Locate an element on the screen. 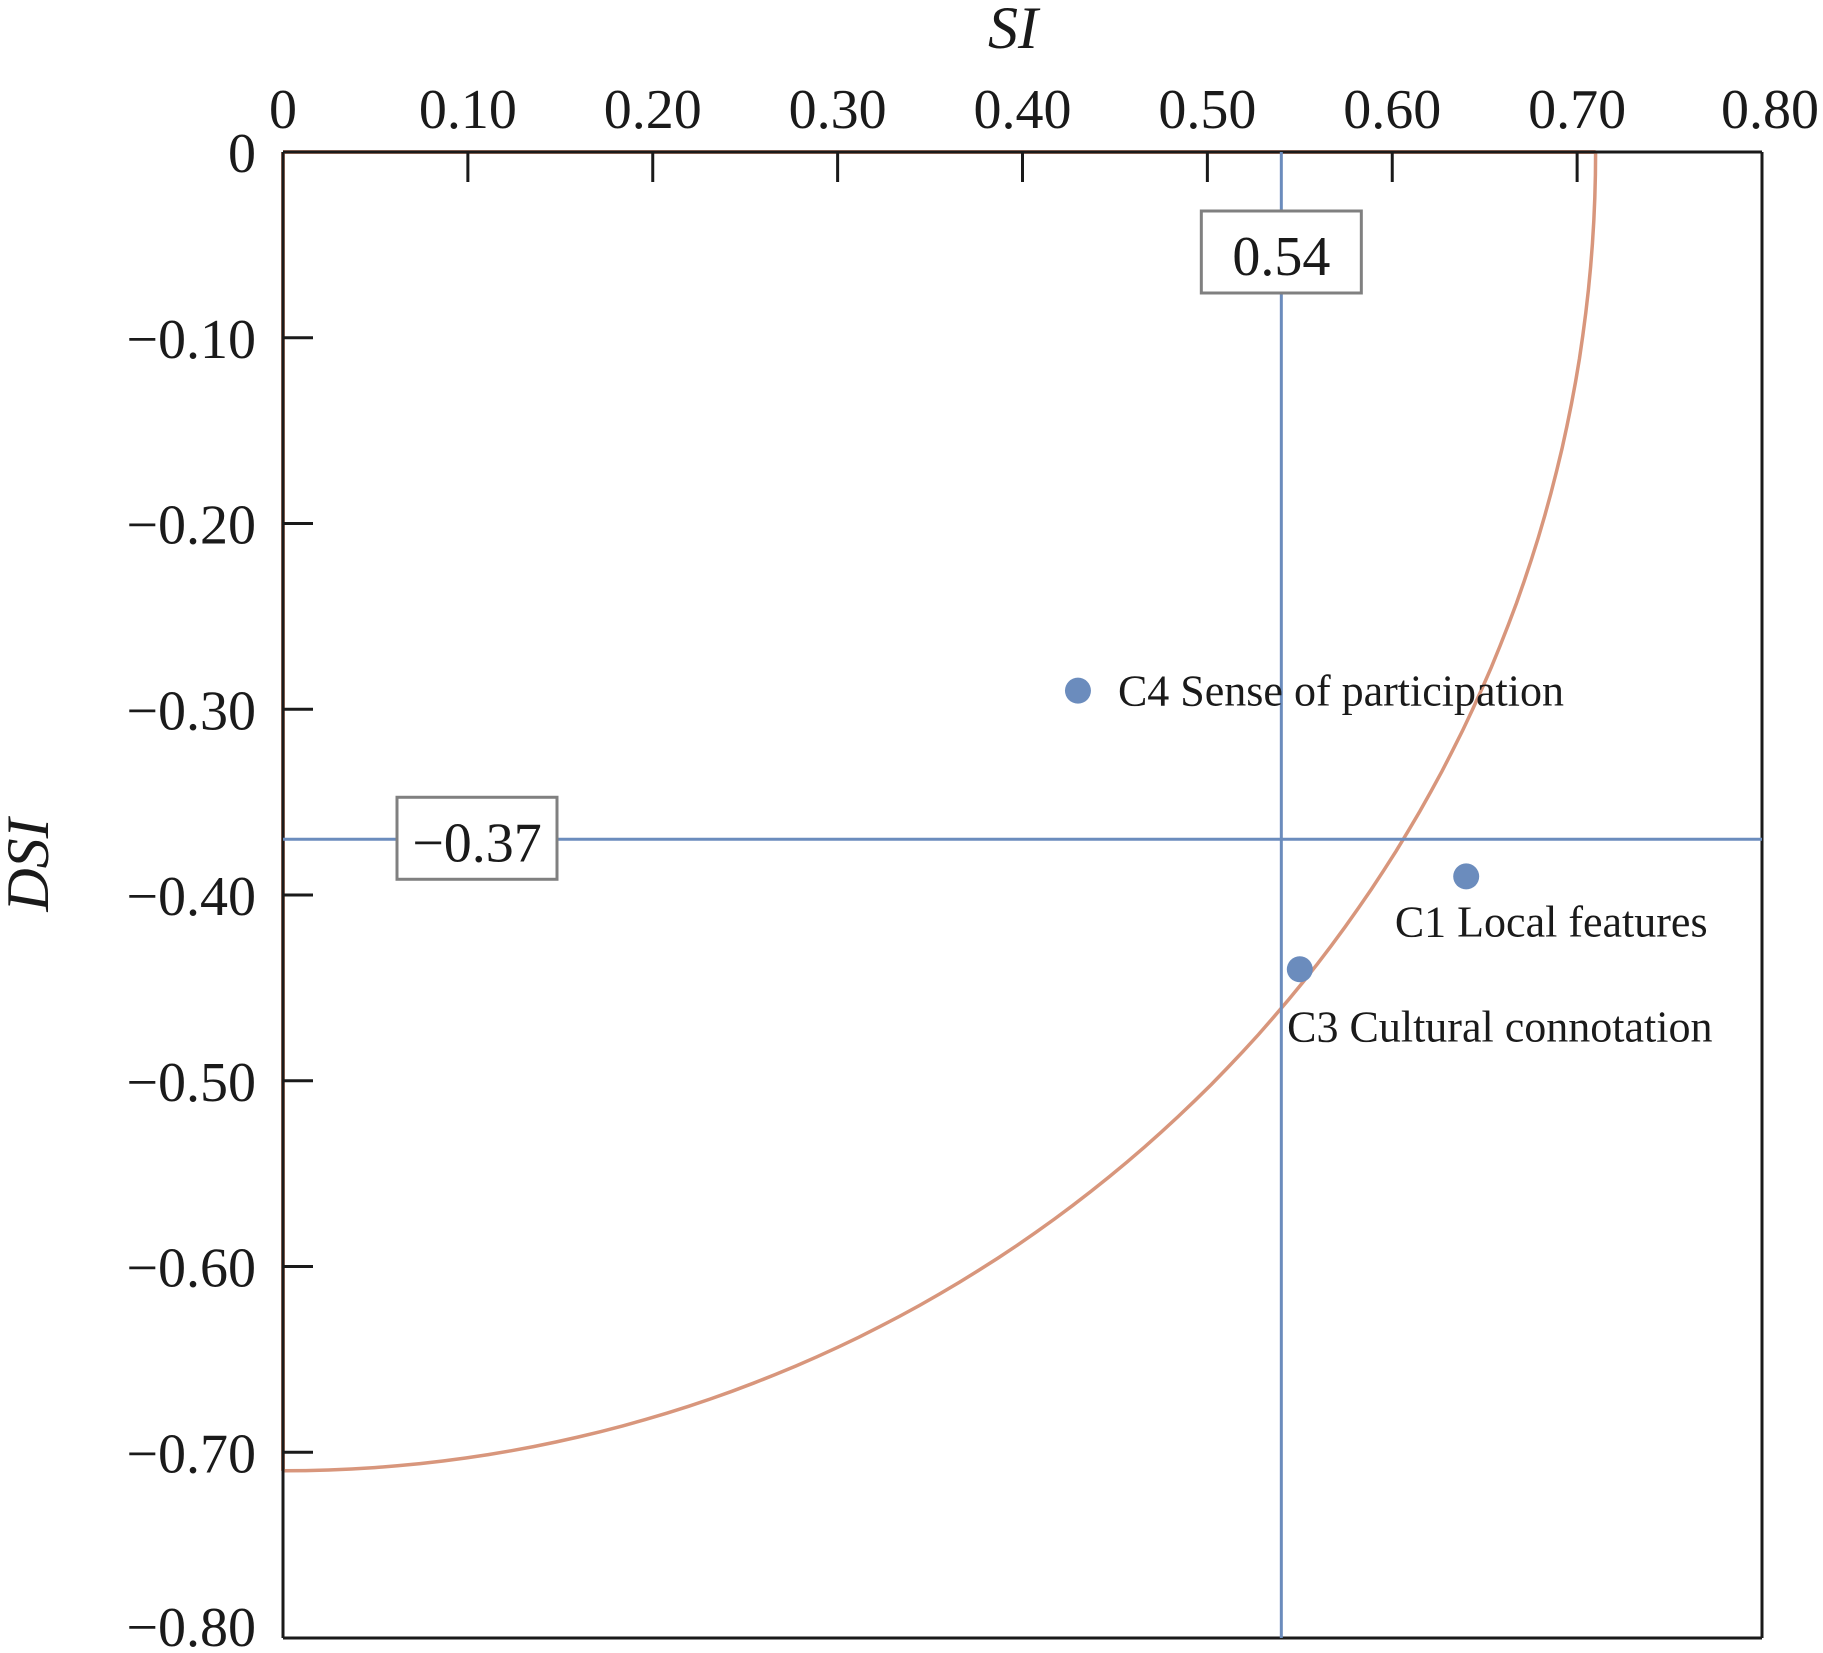 The image size is (1823, 1653). reference-label-vertical: 0.54 is located at coordinates (1281, 257).